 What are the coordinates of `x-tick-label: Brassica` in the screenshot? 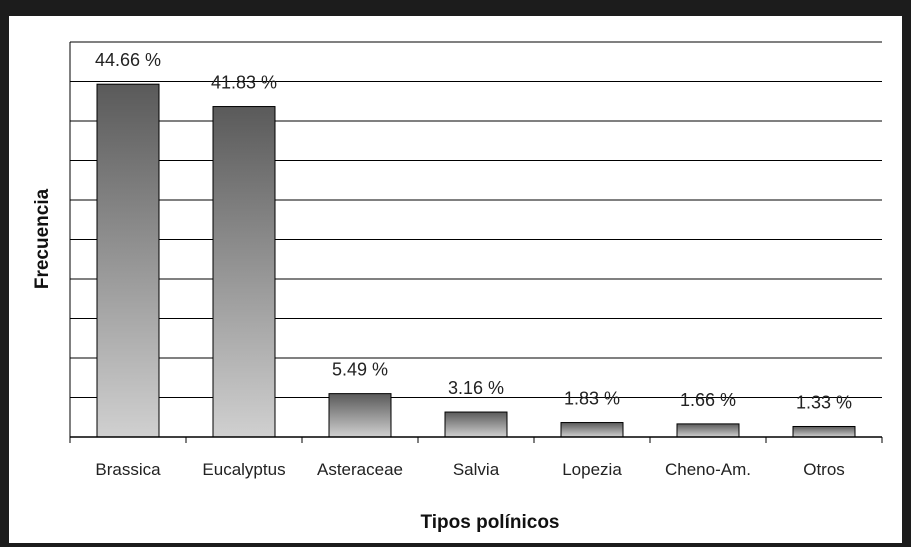 It's located at (128, 469).